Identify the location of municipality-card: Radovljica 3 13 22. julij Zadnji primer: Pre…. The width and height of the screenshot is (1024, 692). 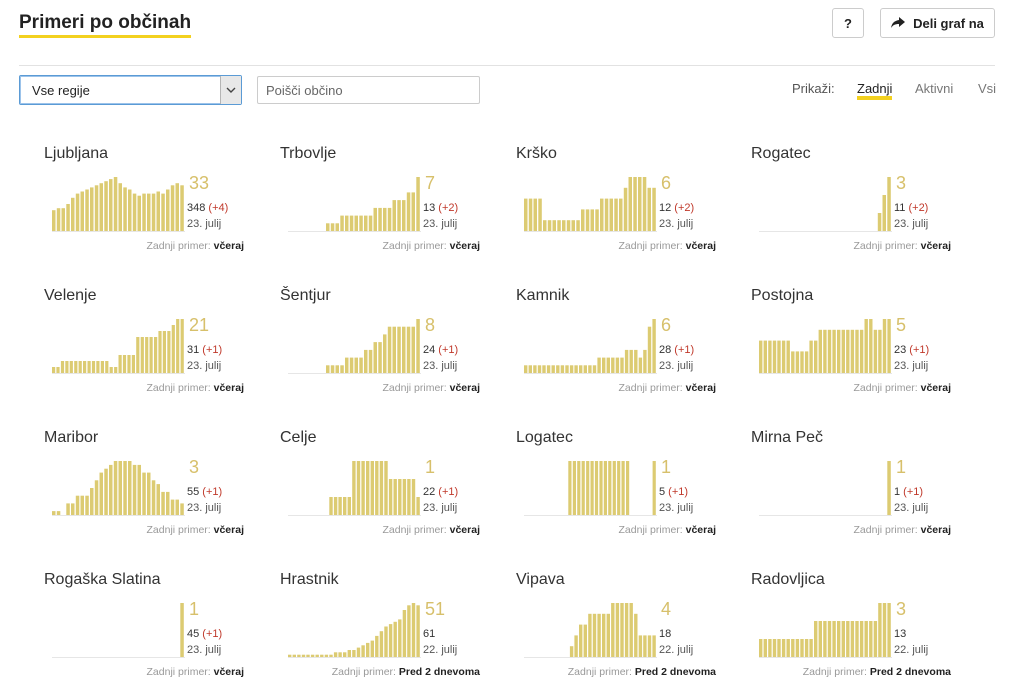
(851, 631).